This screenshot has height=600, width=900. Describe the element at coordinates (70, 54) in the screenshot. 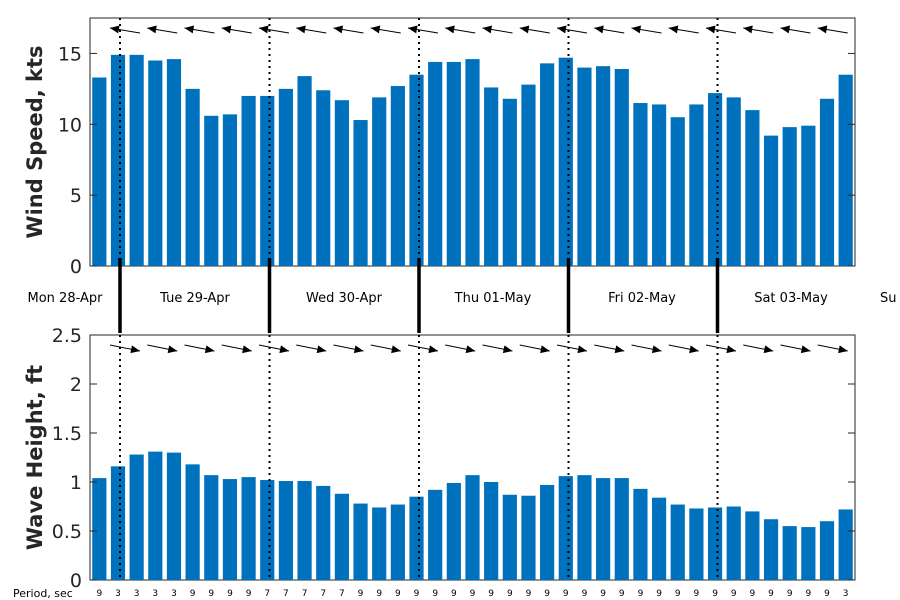

I see `wind-ytick-label: 15` at that location.